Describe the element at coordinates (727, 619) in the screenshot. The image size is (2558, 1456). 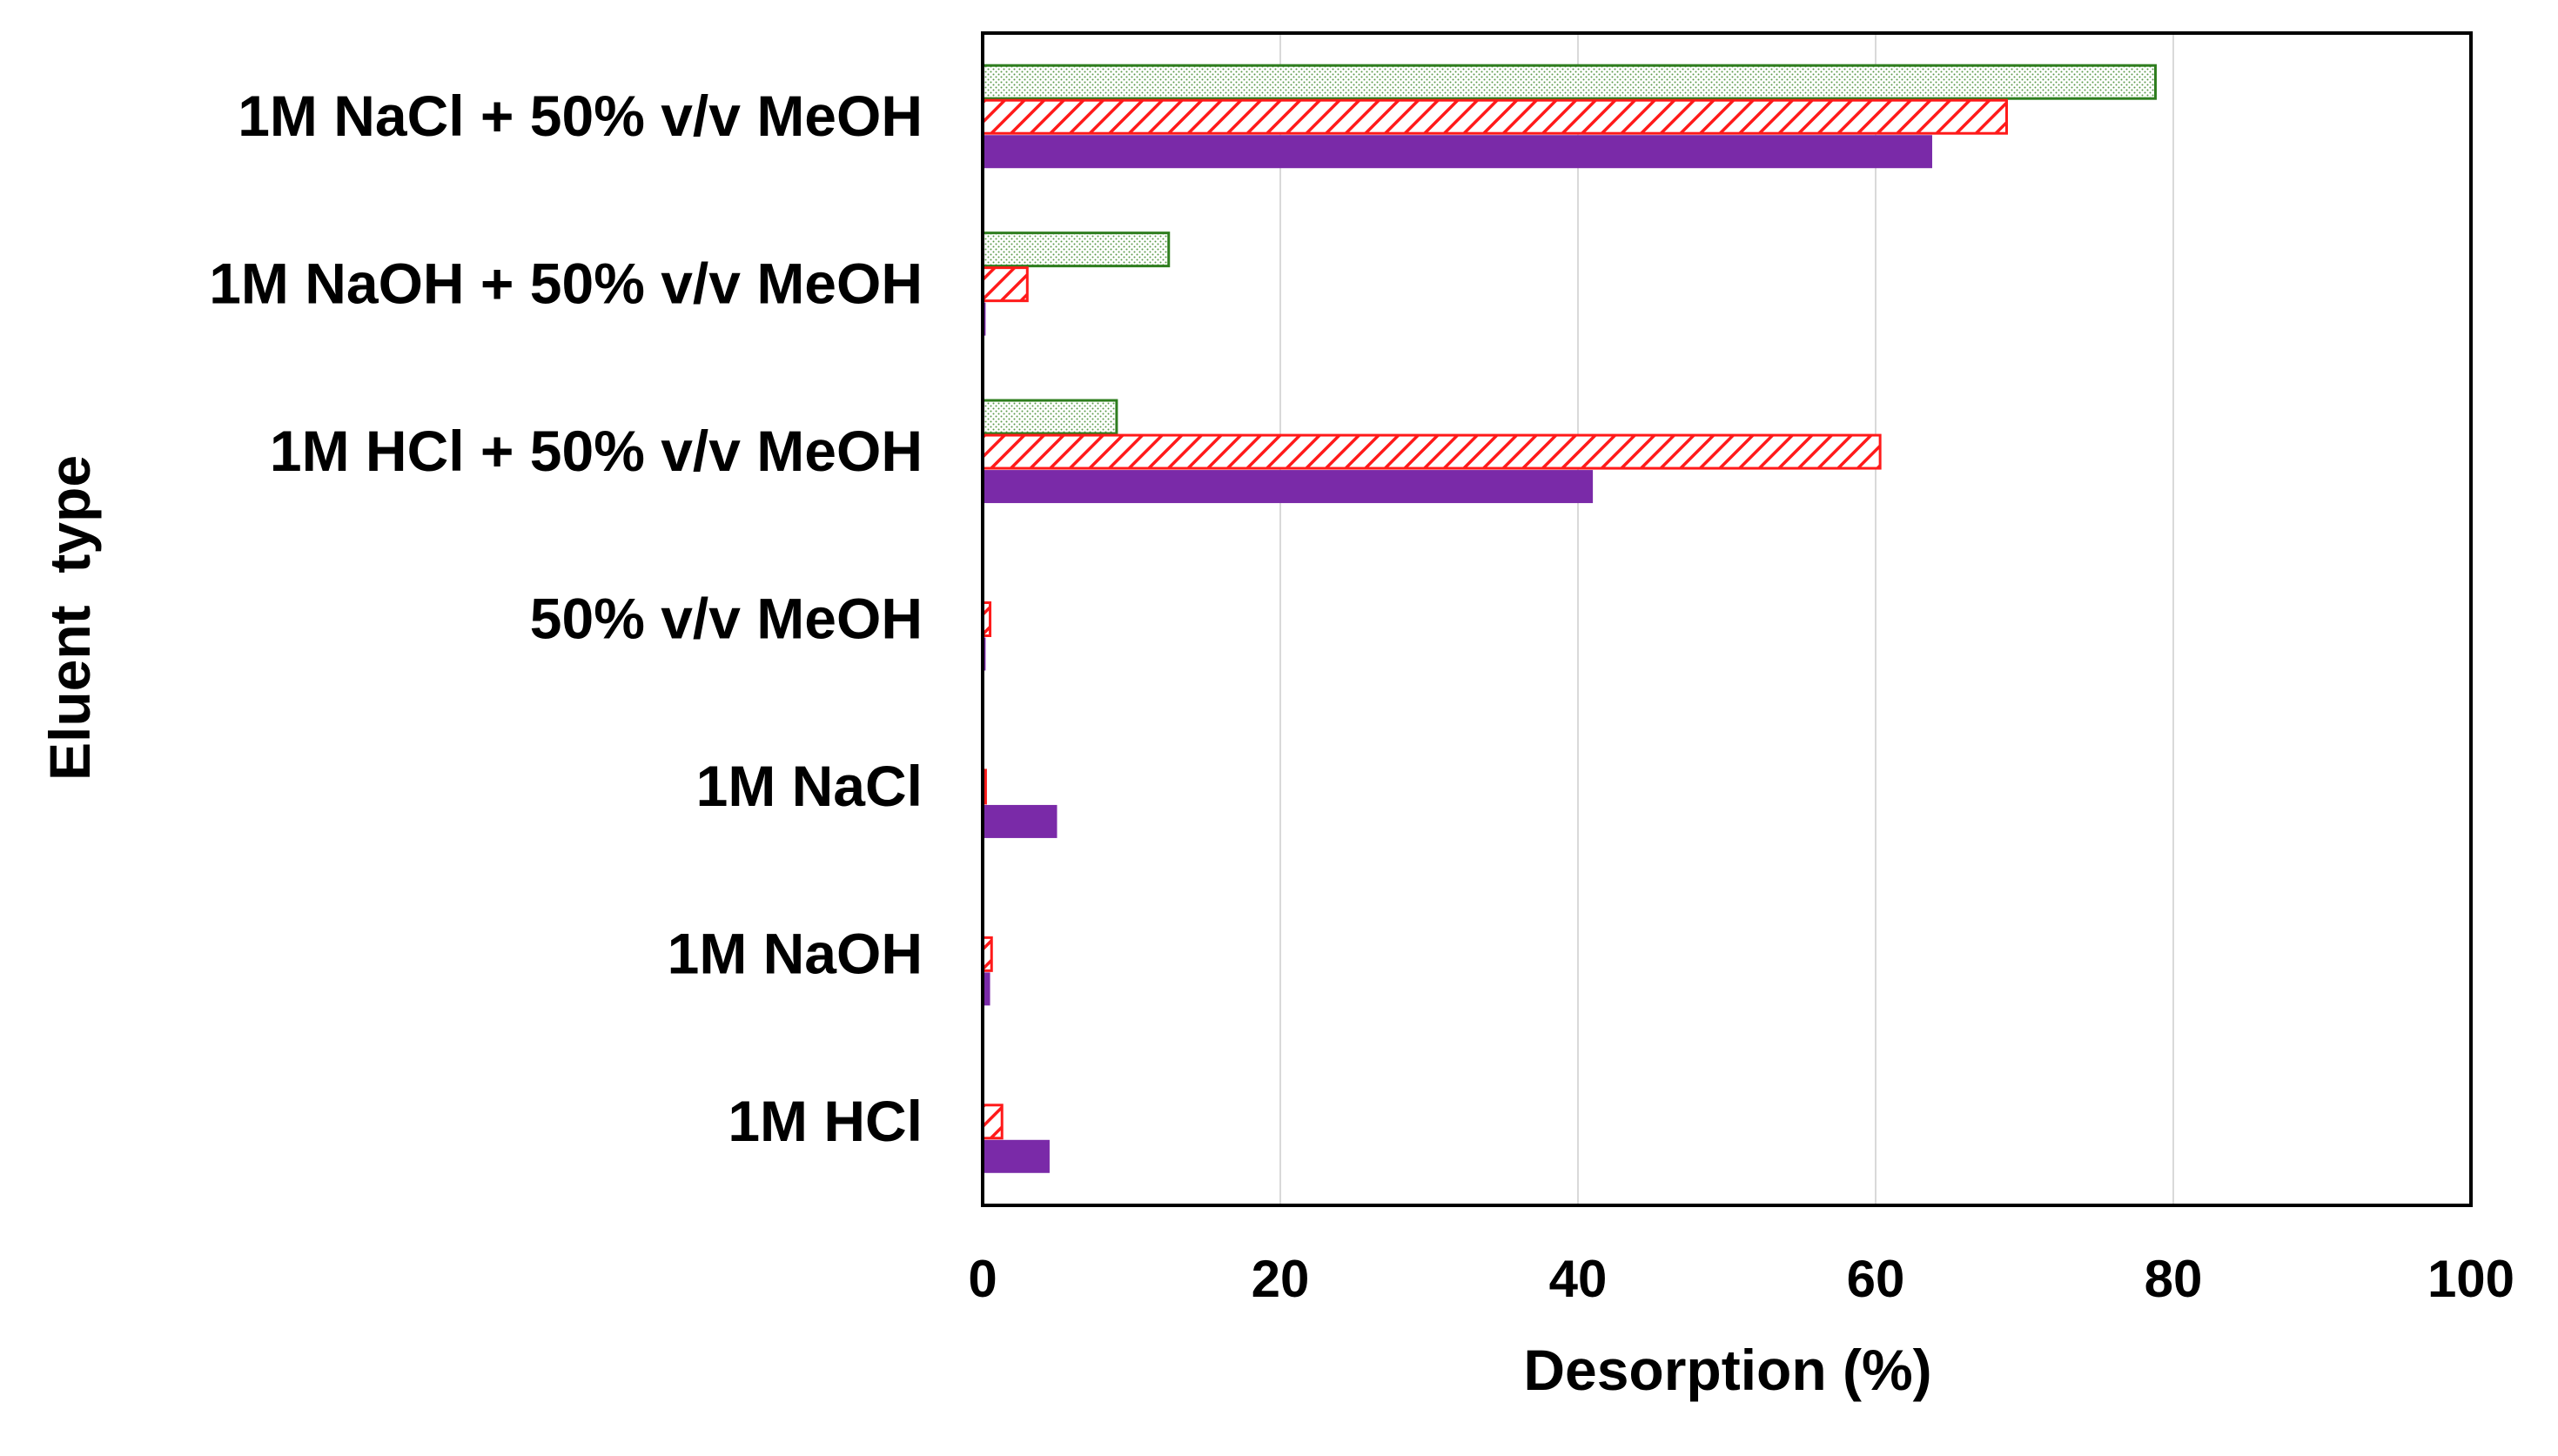
I see `category-label: 50% v/v MeOH` at that location.